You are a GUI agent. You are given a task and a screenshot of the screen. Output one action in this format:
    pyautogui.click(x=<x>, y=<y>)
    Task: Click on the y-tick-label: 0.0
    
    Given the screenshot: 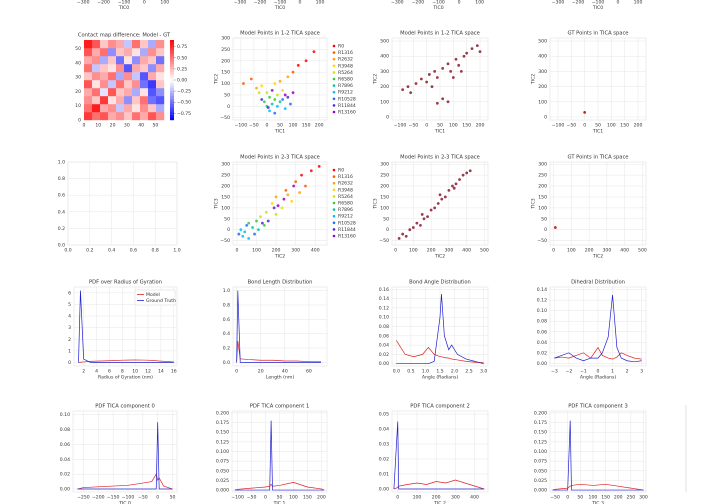 What is the action you would take?
    pyautogui.click(x=226, y=363)
    